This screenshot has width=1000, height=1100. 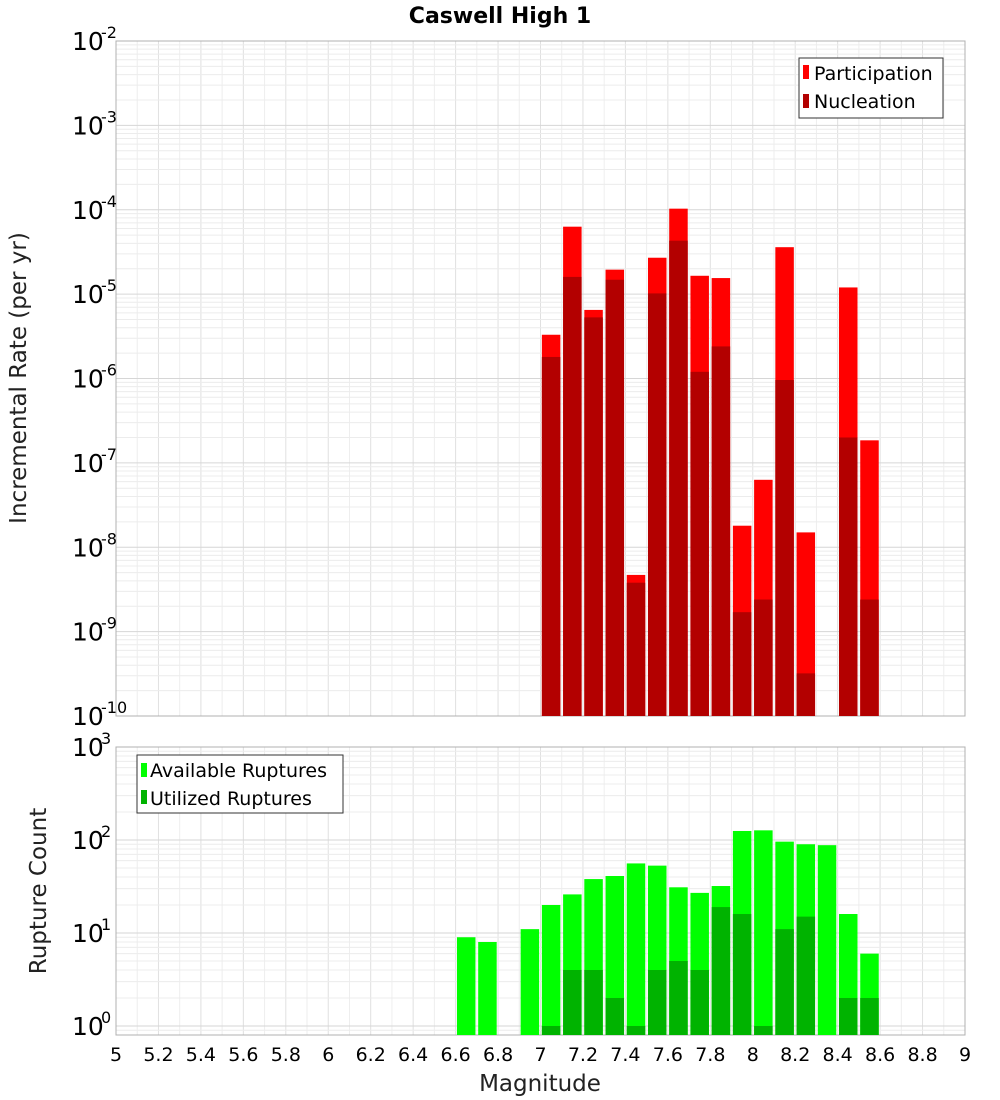 I want to click on x-tick-label: 8.2, so click(x=795, y=1055).